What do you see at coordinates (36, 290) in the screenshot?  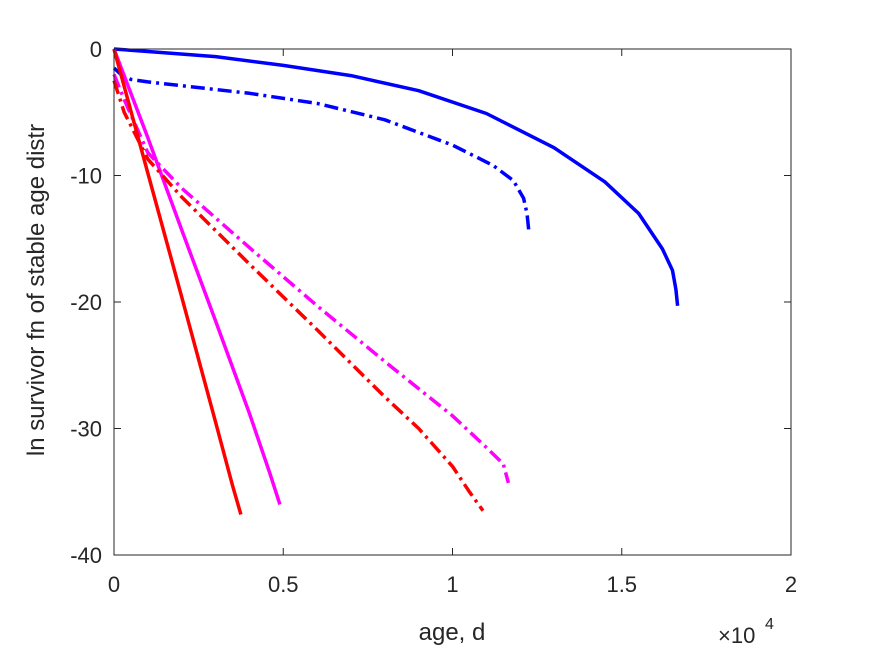 I see `y-axis-label: ln survivor fn of stable age distr` at bounding box center [36, 290].